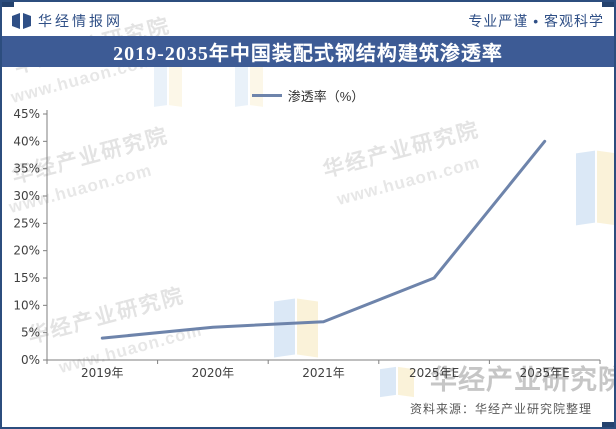 This screenshot has height=429, width=616. Describe the element at coordinates (500, 409) in the screenshot. I see `source-note: 资料来源：华经产业研究院整理` at that location.